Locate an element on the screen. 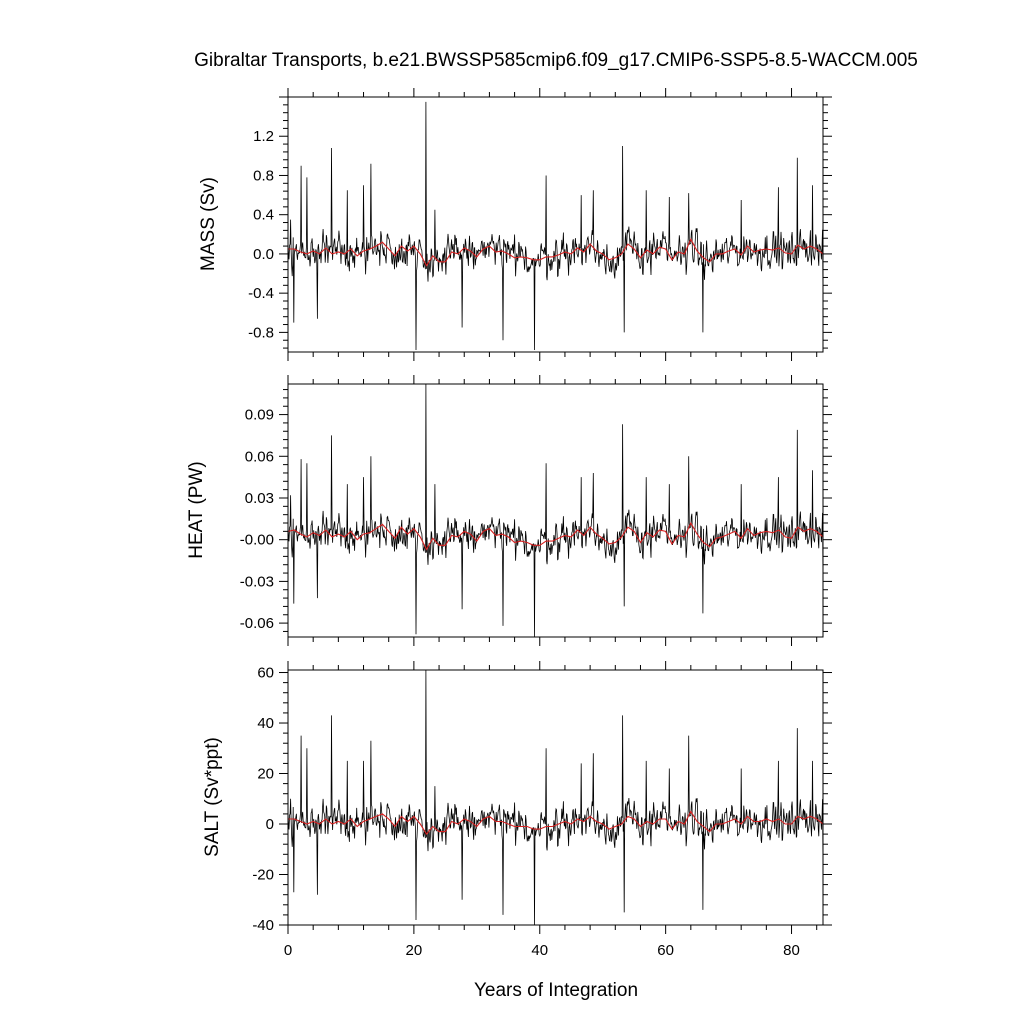 The height and width of the screenshot is (1024, 1024). salt-plot-frame is located at coordinates (555, 797).